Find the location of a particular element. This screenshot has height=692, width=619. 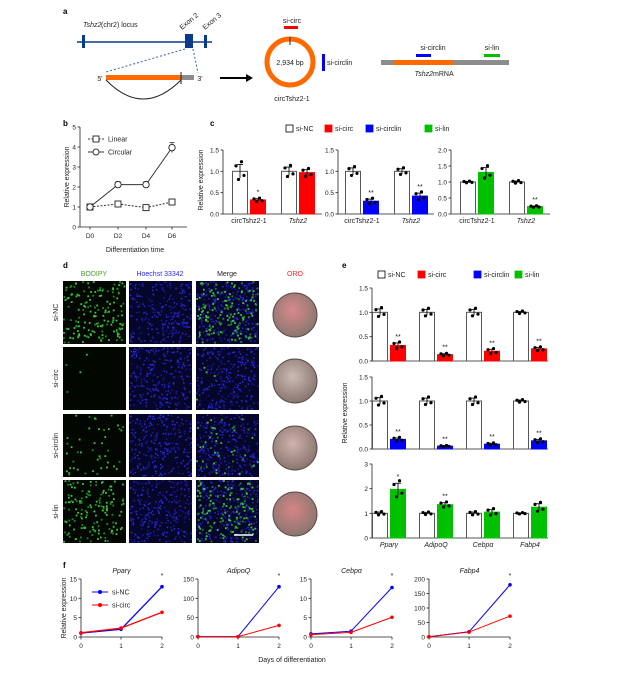

series-line-Circular is located at coordinates (131, 177).